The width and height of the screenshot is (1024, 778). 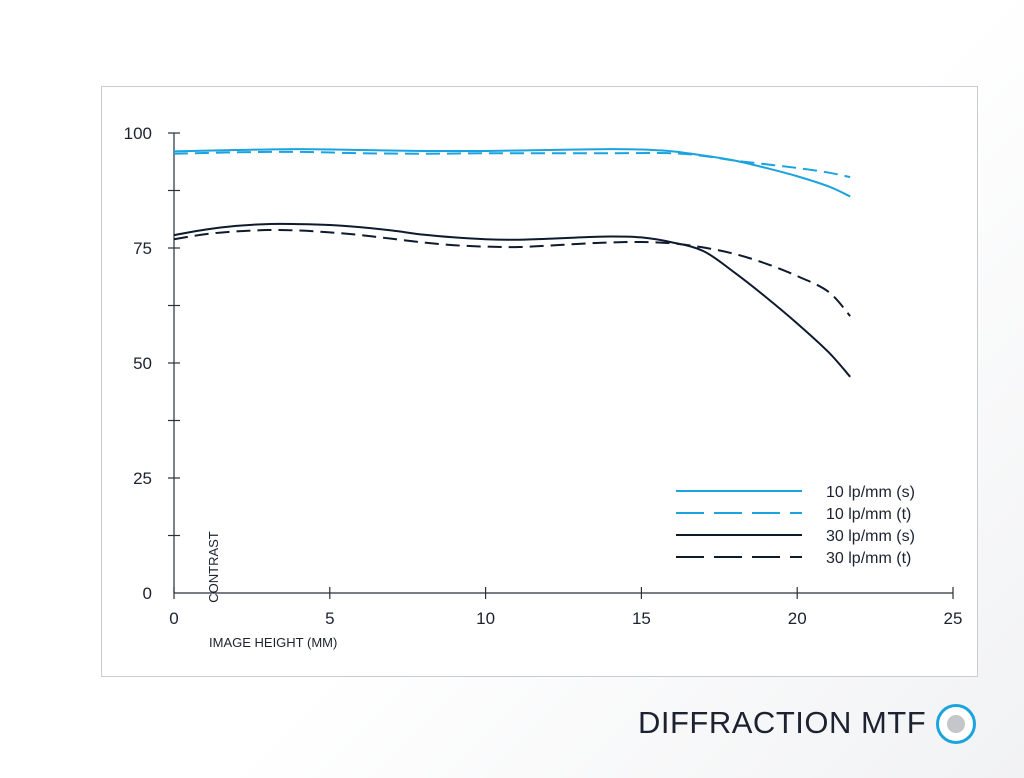 I want to click on y-tick-label: 25, so click(x=142, y=478).